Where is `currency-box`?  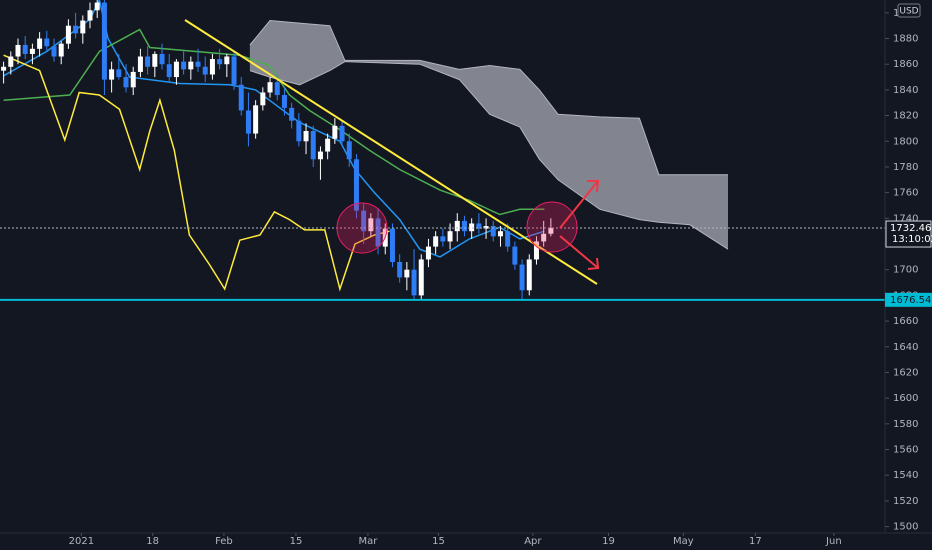
currency-box is located at coordinates (909, 10).